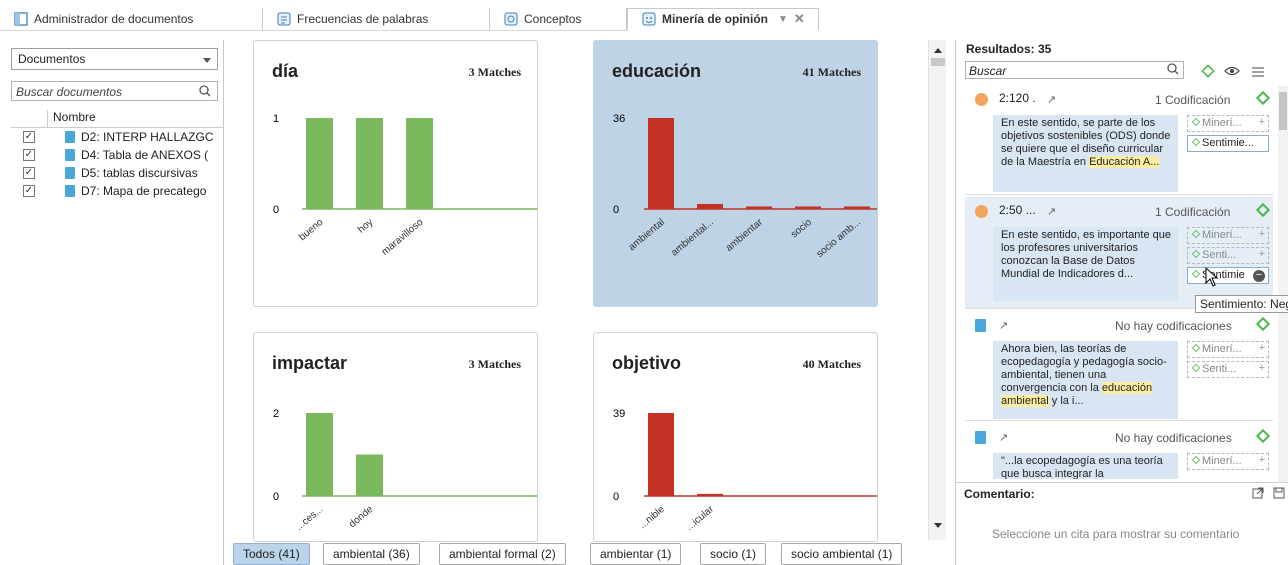 The height and width of the screenshot is (565, 1288). Describe the element at coordinates (1279, 494) in the screenshot. I see `save-icon` at that location.